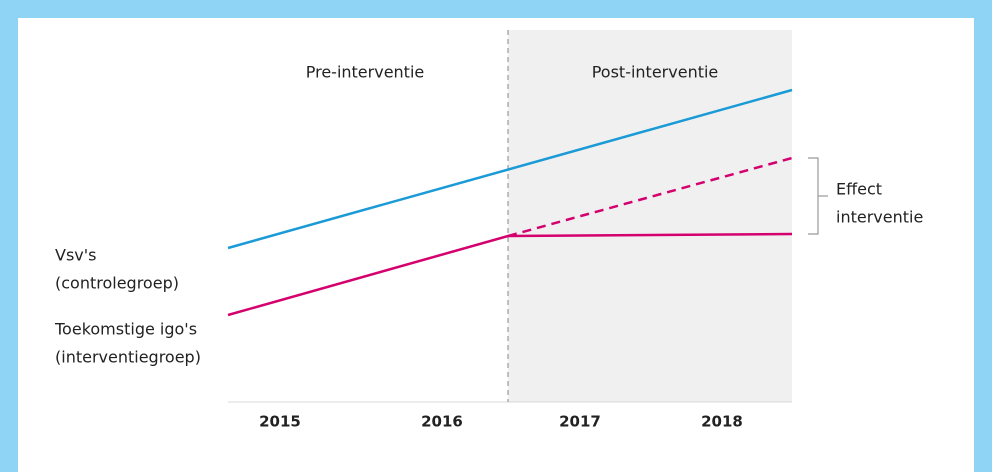 The height and width of the screenshot is (476, 992). What do you see at coordinates (365, 72) in the screenshot?
I see `period-label: Pre-interventie` at bounding box center [365, 72].